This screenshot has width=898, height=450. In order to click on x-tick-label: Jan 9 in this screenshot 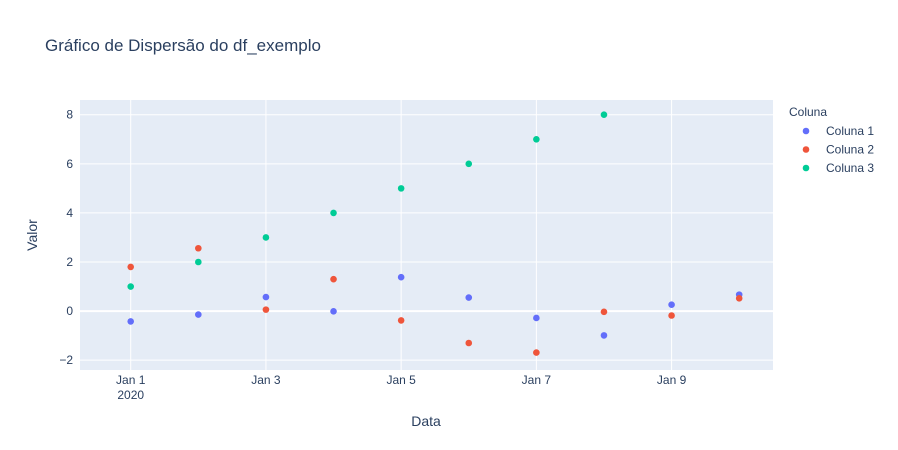, I will do `click(672, 380)`.